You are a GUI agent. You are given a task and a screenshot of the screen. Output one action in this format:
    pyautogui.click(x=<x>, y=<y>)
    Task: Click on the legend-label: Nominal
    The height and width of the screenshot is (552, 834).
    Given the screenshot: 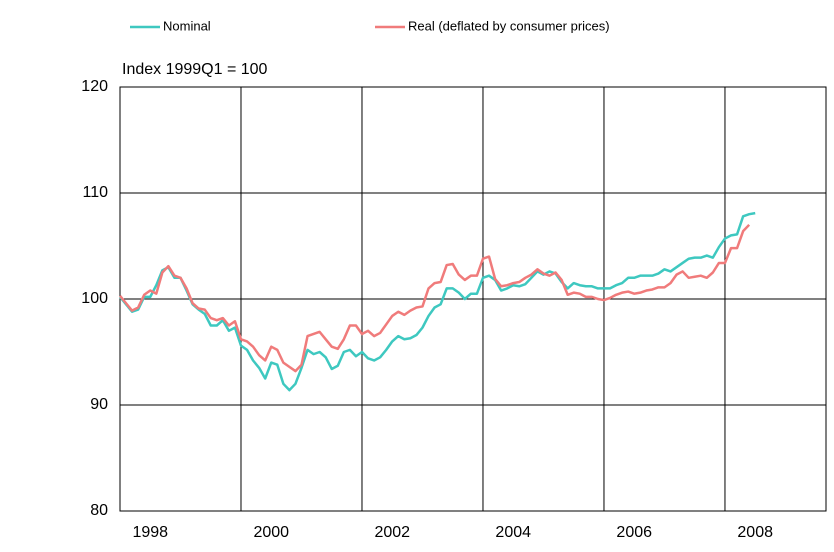 What is the action you would take?
    pyautogui.click(x=187, y=25)
    